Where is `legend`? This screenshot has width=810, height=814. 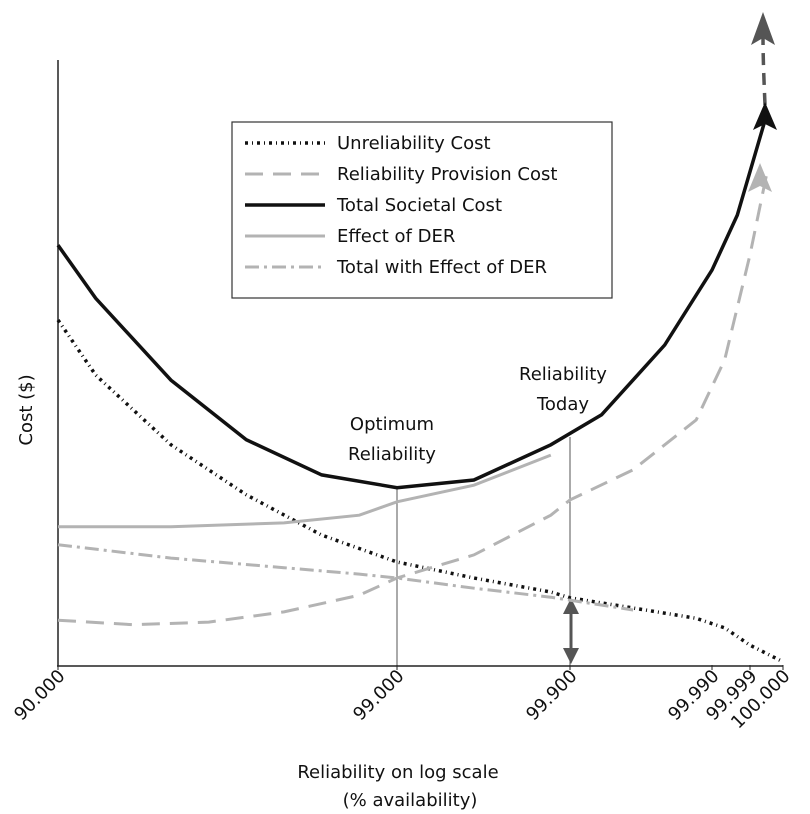 legend is located at coordinates (422, 210).